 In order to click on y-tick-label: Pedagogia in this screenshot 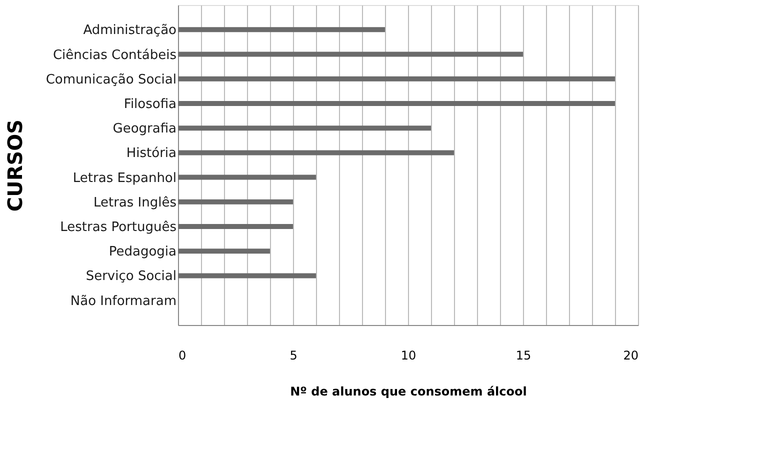, I will do `click(142, 252)`.